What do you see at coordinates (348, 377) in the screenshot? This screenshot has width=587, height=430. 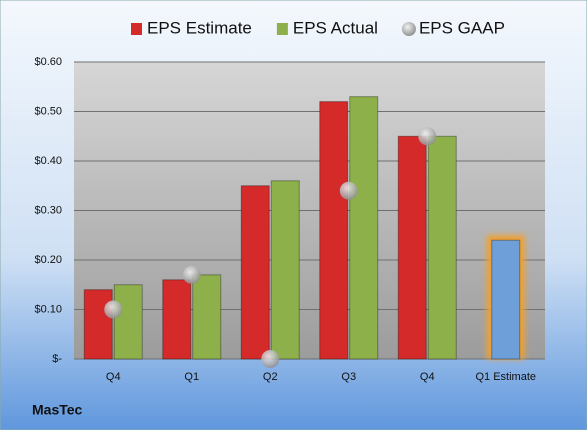 I see `x-tick-label: Q3` at bounding box center [348, 377].